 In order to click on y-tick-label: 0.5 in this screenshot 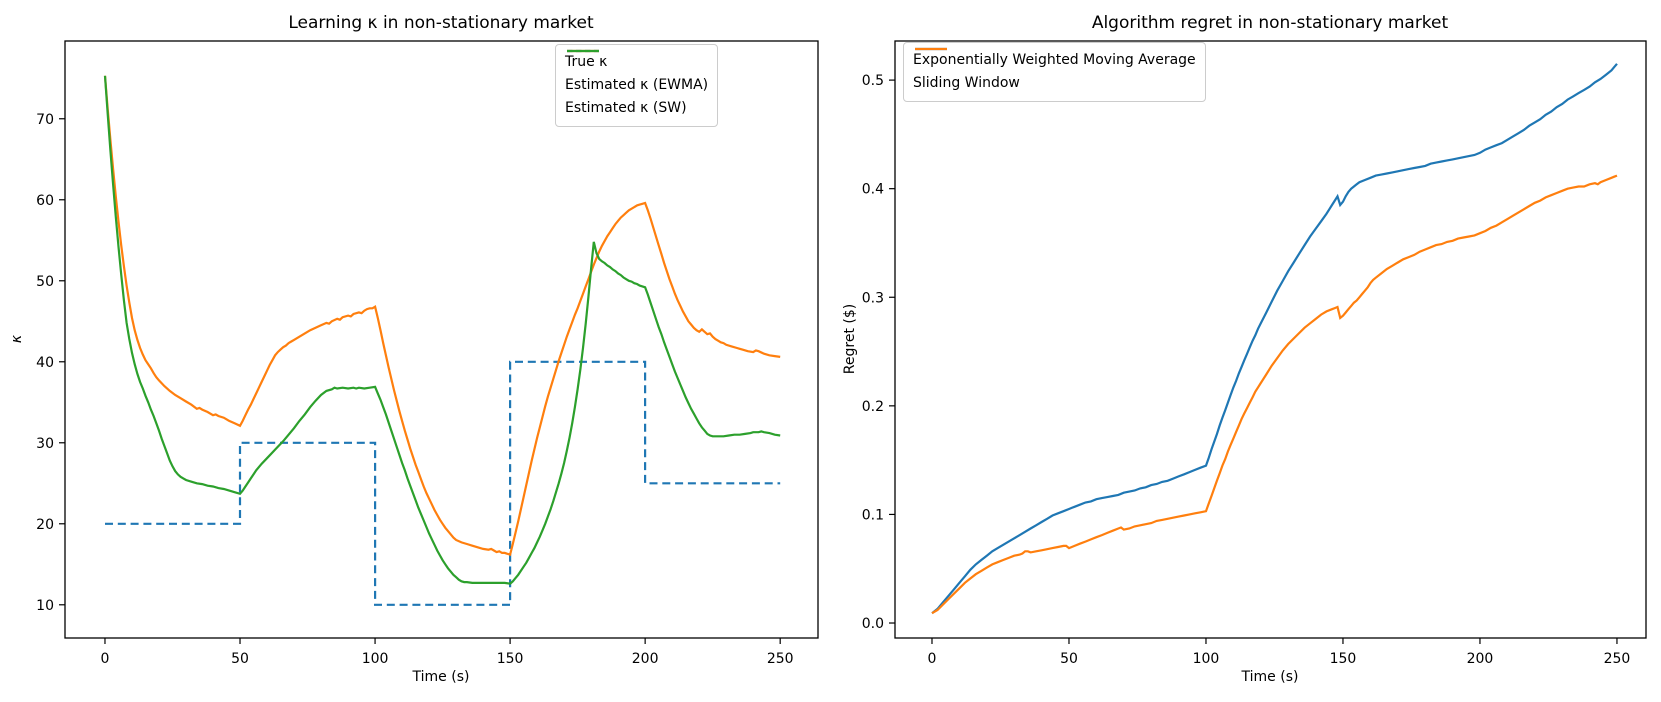, I will do `click(873, 81)`.